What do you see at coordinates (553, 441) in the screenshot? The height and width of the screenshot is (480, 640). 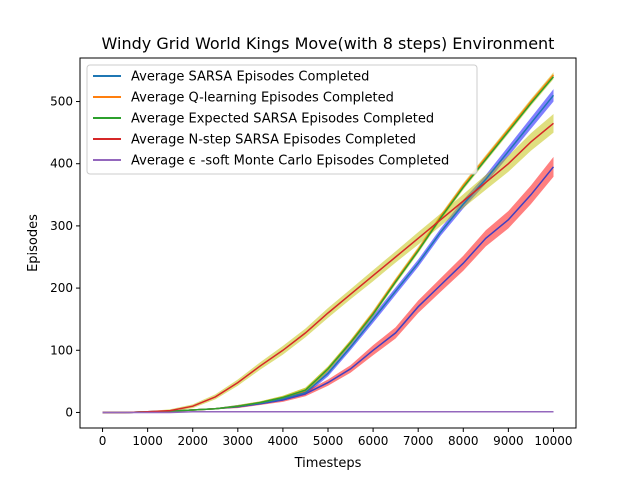 I see `x-tick-label: 10000` at bounding box center [553, 441].